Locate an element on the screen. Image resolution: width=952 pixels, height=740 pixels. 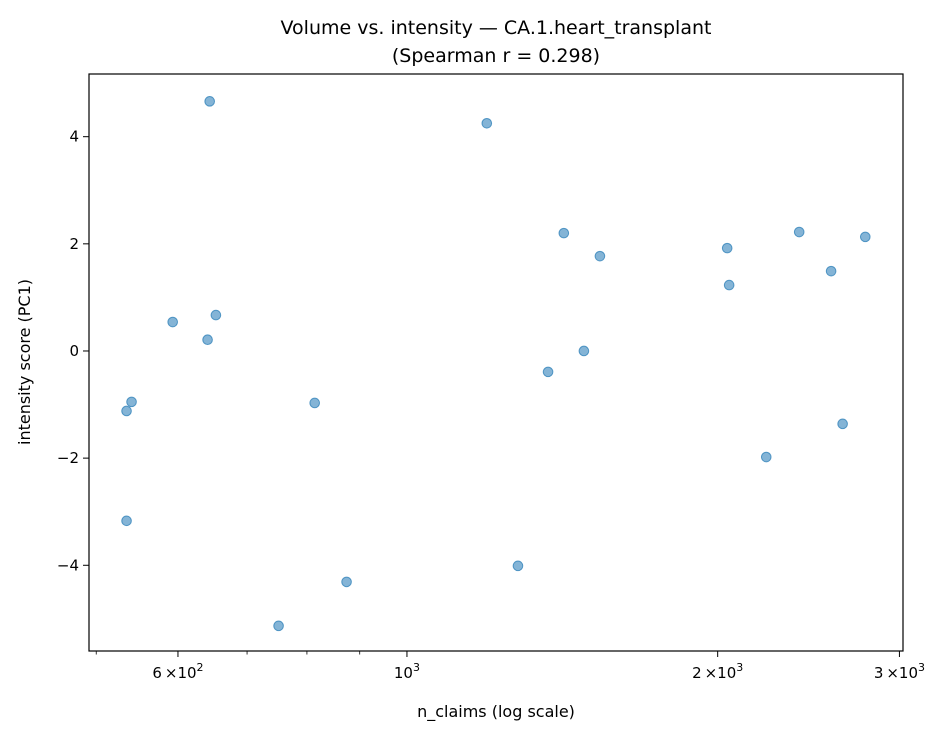
chart-subtitle: (Spearman r = 0.298) is located at coordinates (496, 56).